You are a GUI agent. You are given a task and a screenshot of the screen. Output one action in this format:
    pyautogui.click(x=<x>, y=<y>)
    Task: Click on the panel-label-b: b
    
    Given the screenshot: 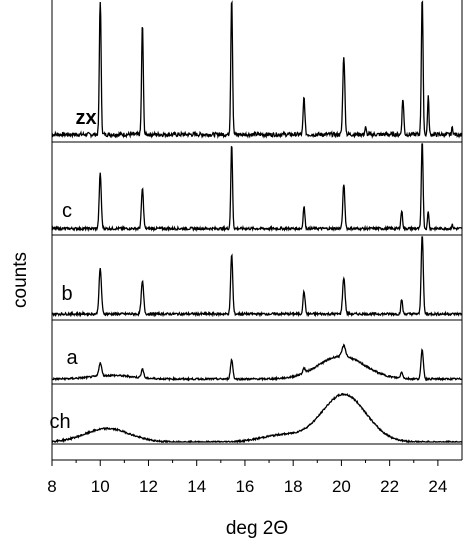 What is the action you would take?
    pyautogui.click(x=66, y=294)
    